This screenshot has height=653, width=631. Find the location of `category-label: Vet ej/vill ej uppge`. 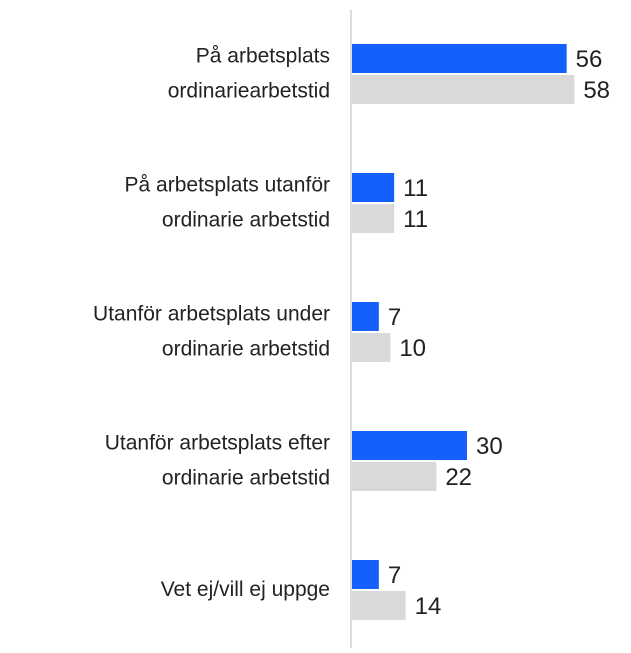

category-label: Vet ej/vill ej uppge is located at coordinates (245, 589).